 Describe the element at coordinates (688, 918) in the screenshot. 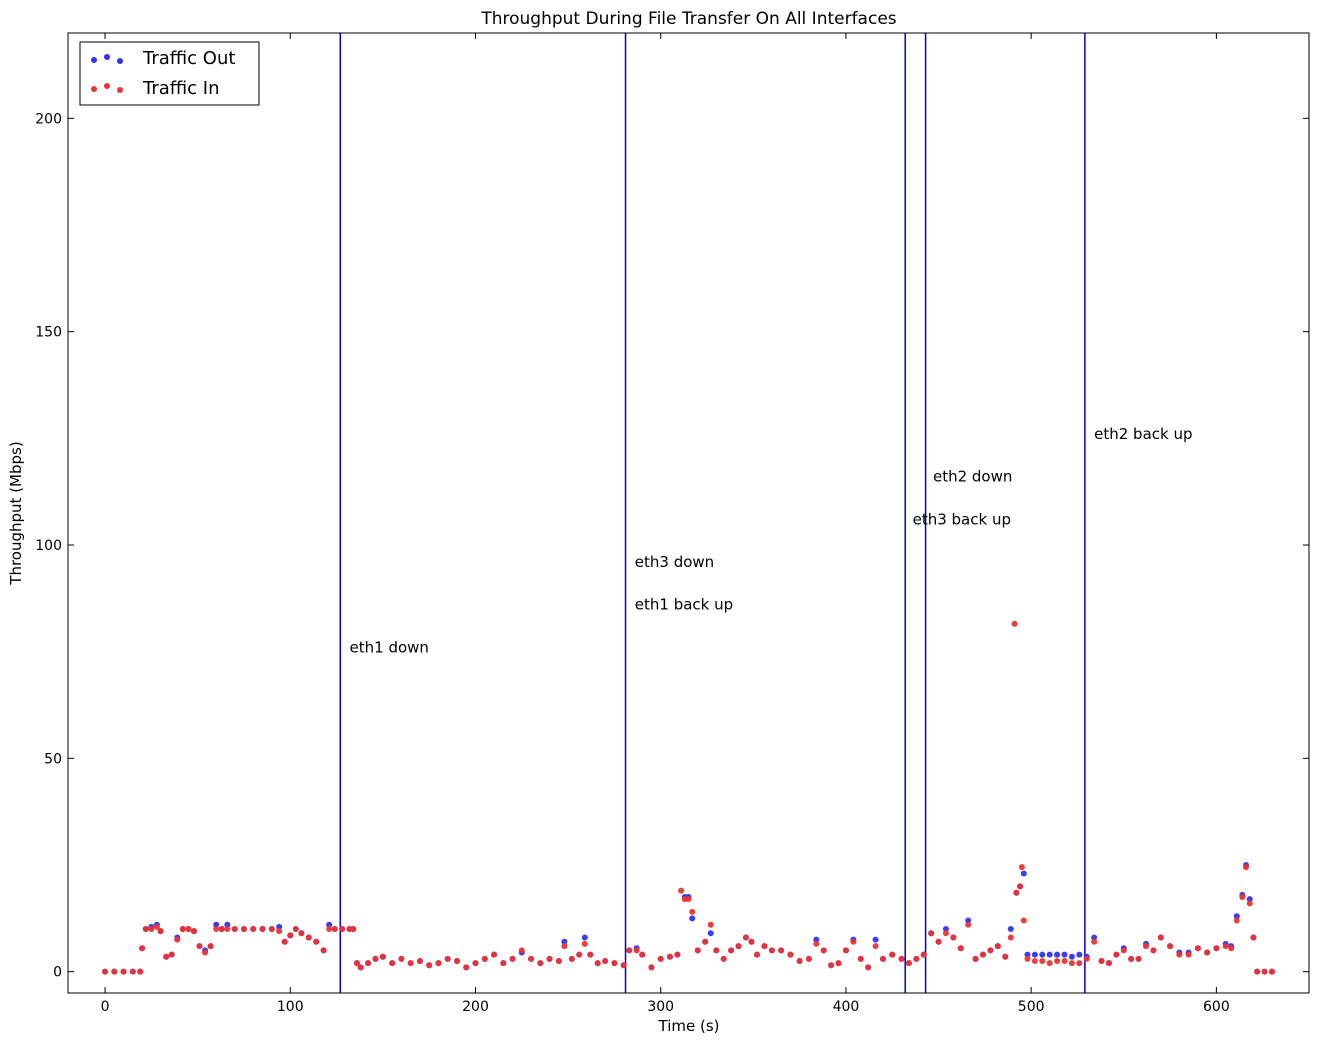

I see `series-traffic-out` at that location.